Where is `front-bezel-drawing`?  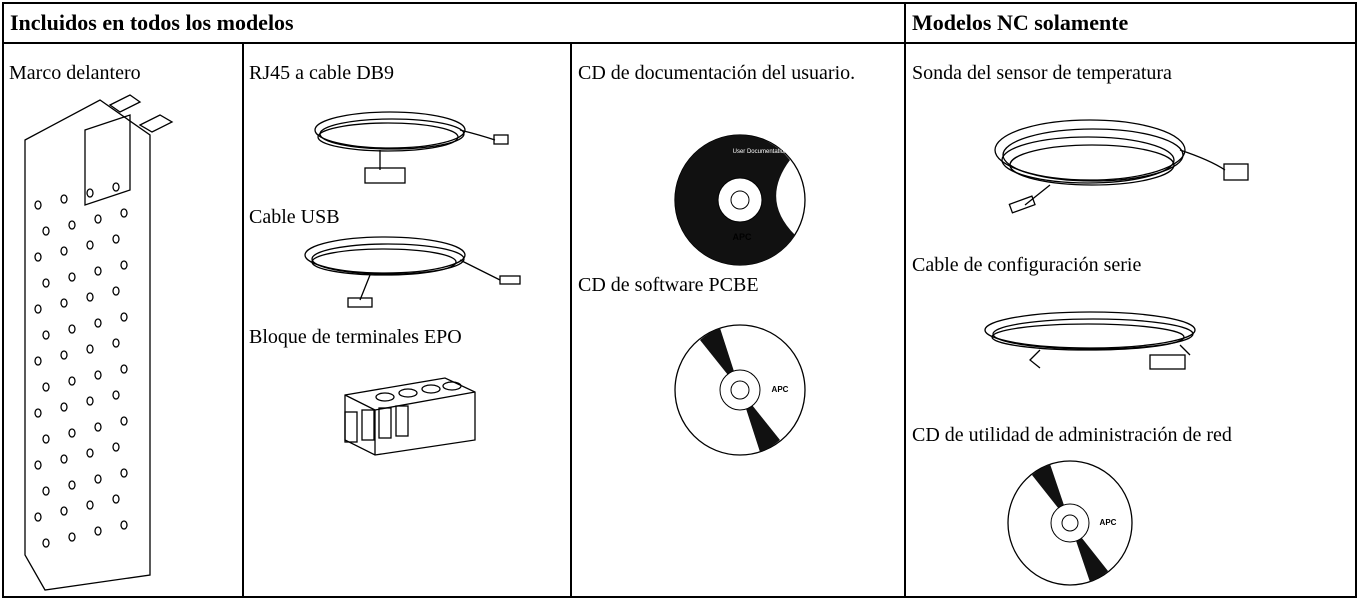
front-bezel-drawing is located at coordinates (99, 342).